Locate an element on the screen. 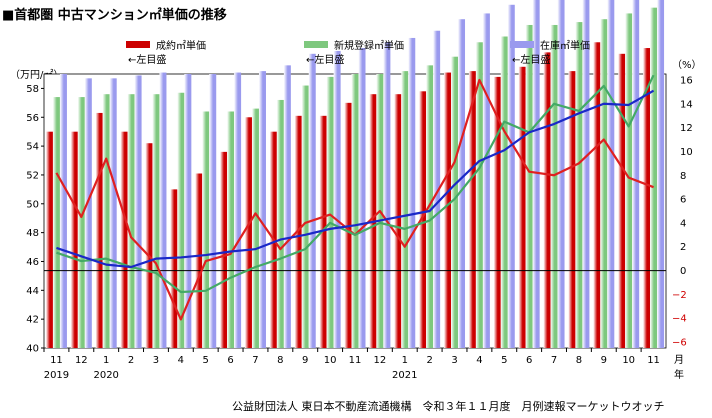 The width and height of the screenshot is (712, 418). right-tick-label: 6 is located at coordinates (683, 200).